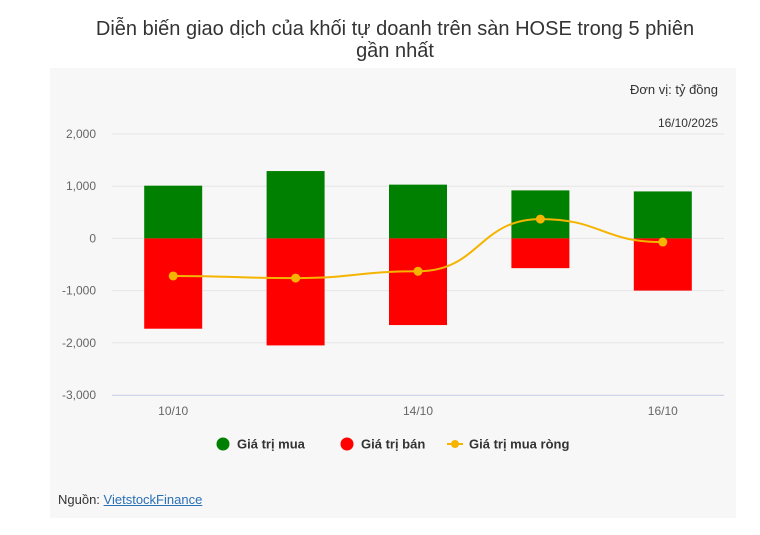 The width and height of the screenshot is (760, 535). What do you see at coordinates (81, 134) in the screenshot?
I see `y-tick-label: 2,000` at bounding box center [81, 134].